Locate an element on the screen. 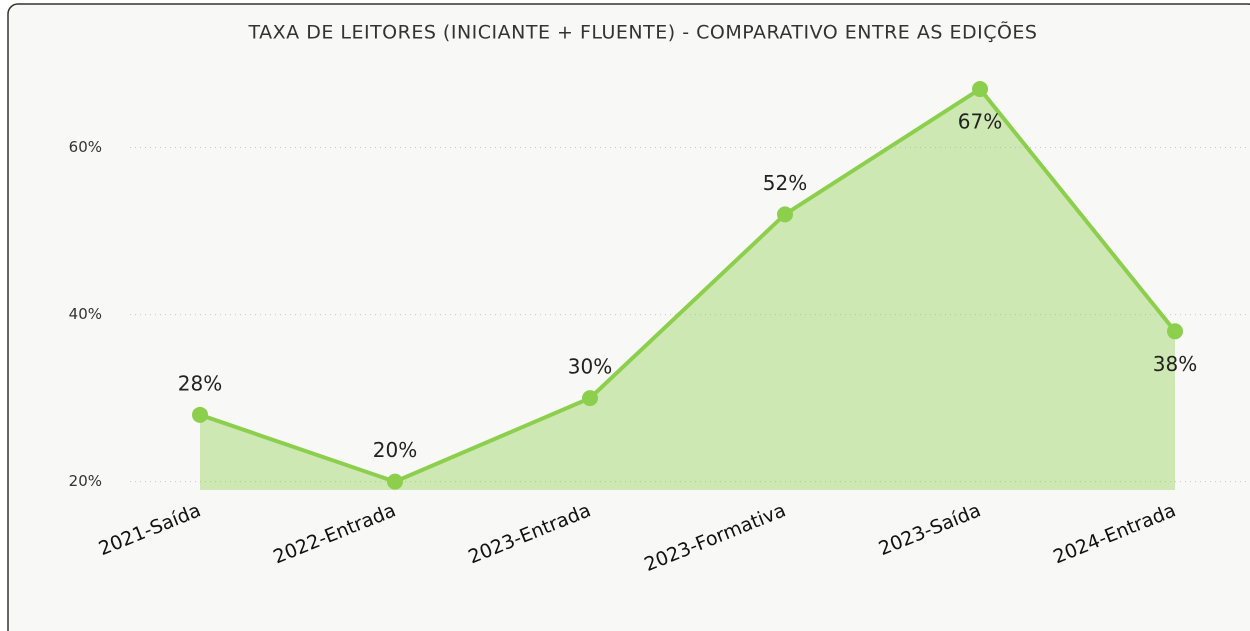 The image size is (1250, 631). y-tick-label: 60% is located at coordinates (85, 147).